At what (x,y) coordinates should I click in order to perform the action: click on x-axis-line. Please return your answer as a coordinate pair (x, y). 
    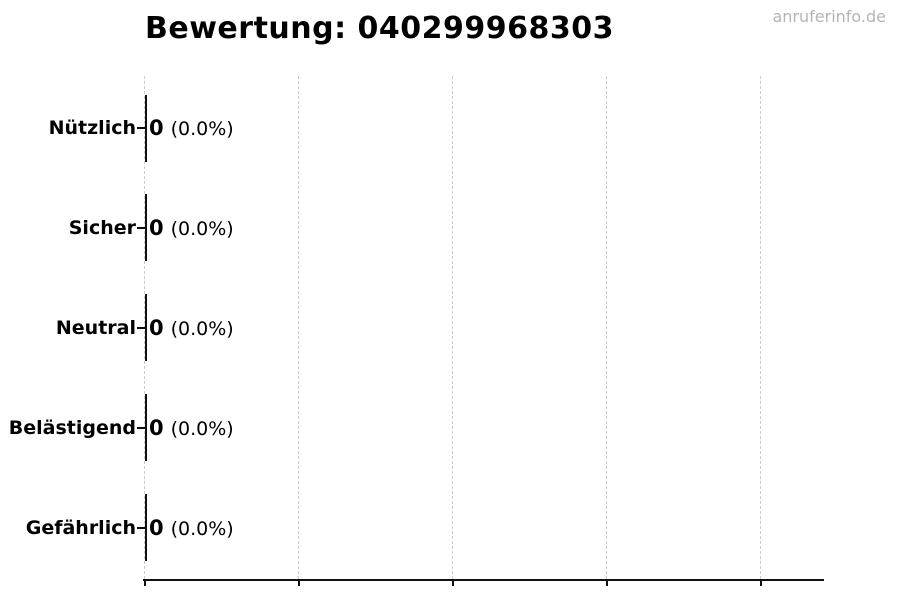
    Looking at the image, I should click on (483, 580).